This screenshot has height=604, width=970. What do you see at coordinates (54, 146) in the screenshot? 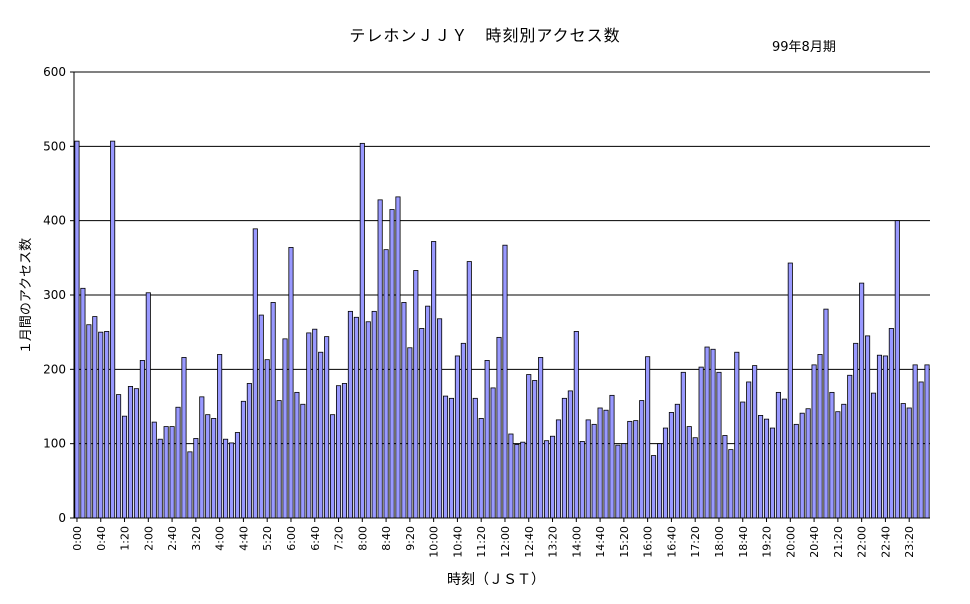
I see `y-tick-label: 500` at bounding box center [54, 146].